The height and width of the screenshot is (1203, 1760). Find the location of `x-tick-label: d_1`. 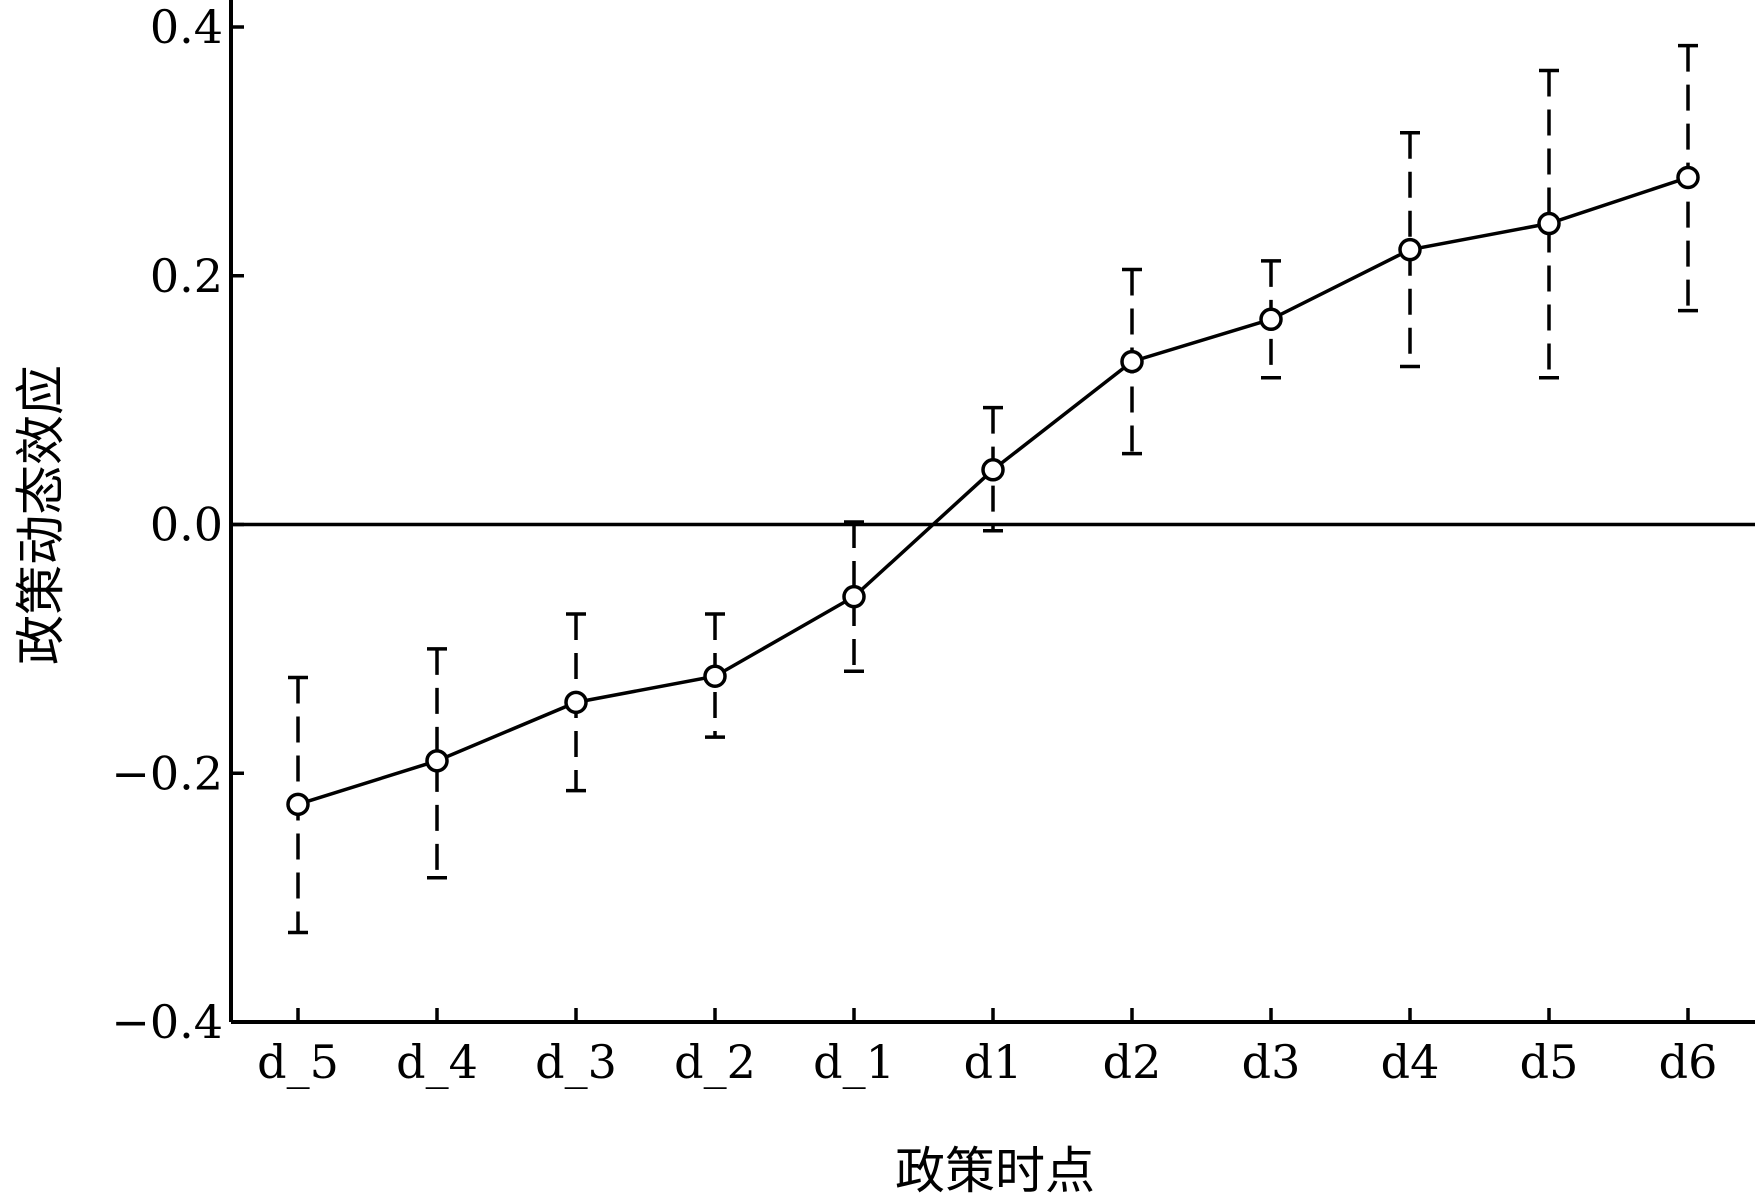

x-tick-label: d_1 is located at coordinates (854, 1062).